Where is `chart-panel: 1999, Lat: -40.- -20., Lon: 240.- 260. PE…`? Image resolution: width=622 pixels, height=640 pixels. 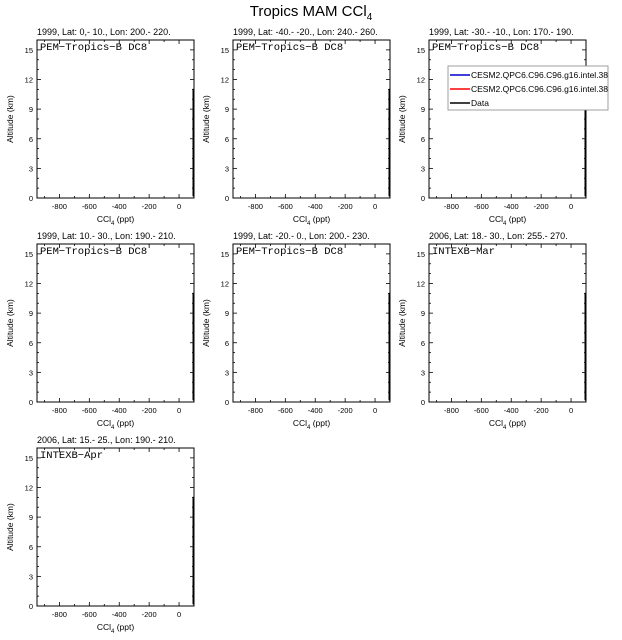 chart-panel: 1999, Lat: -40.- -20., Lon: 240.- 260. PE… is located at coordinates (296, 127).